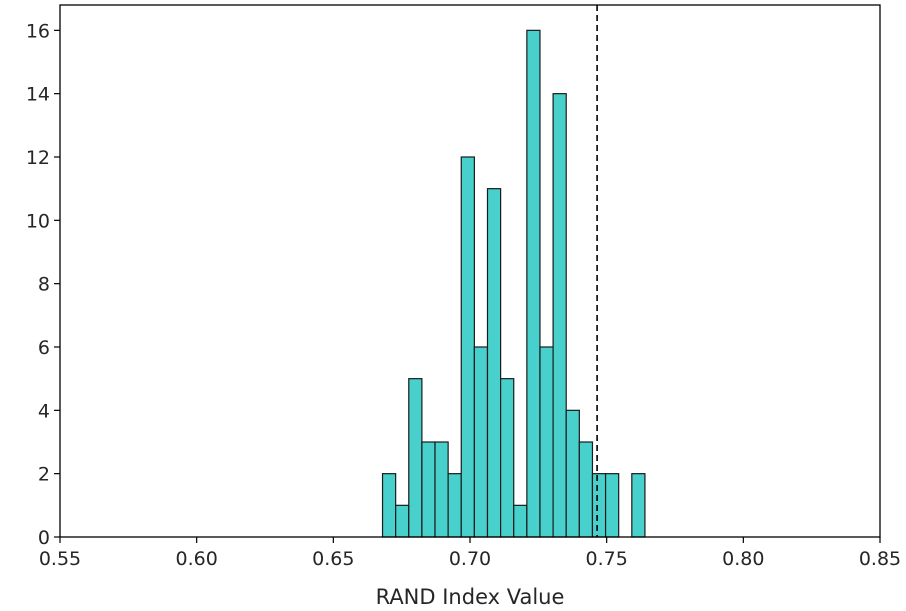 This screenshot has height=611, width=906. I want to click on x-tick-label: 0.65, so click(333, 559).